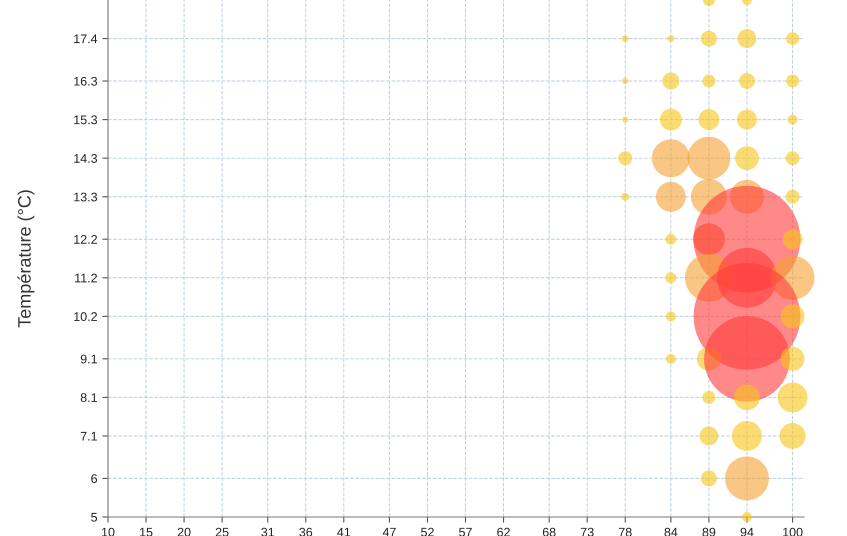  I want to click on y-tick-label: 14.3, so click(86, 158).